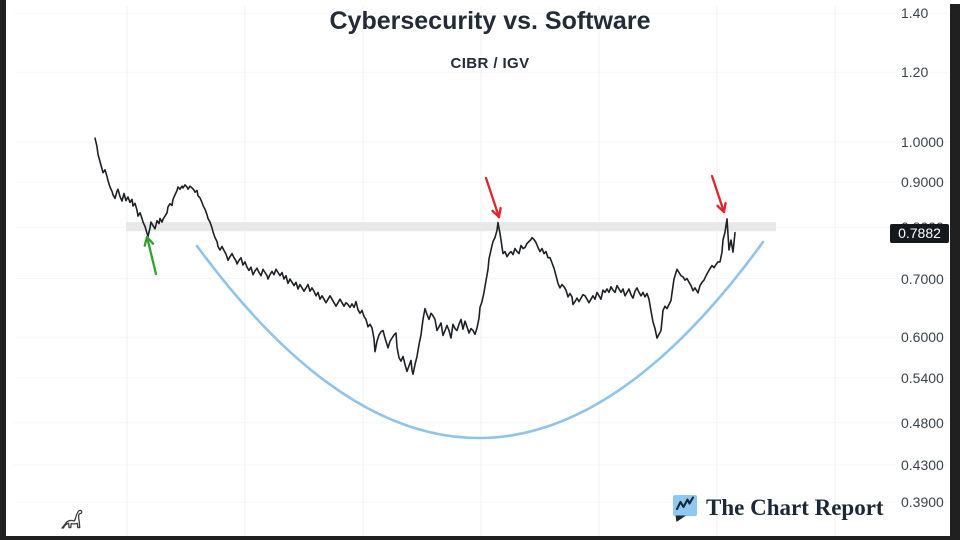 The height and width of the screenshot is (540, 960). Describe the element at coordinates (795, 507) in the screenshot. I see `brand-name: The Chart Report` at that location.